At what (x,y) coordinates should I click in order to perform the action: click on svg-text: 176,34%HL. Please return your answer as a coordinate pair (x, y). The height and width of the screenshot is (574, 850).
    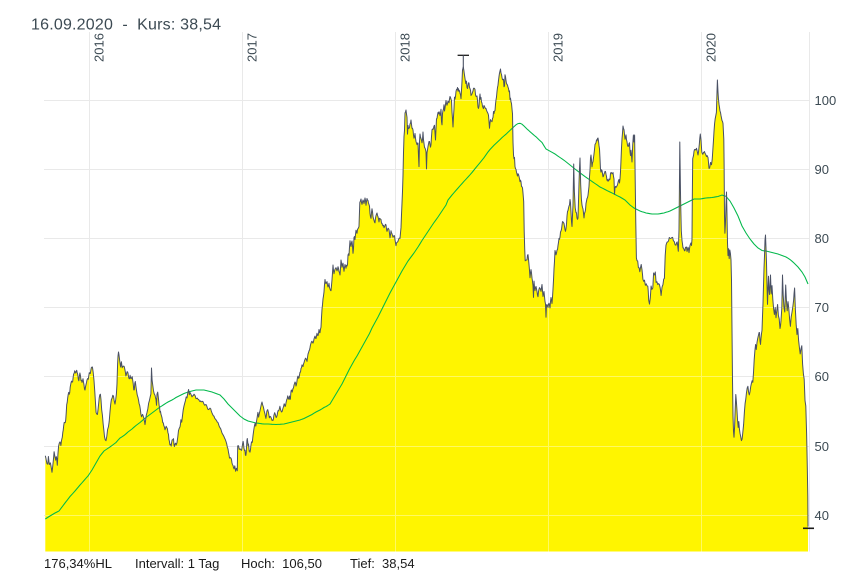
    Looking at the image, I should click on (78, 563).